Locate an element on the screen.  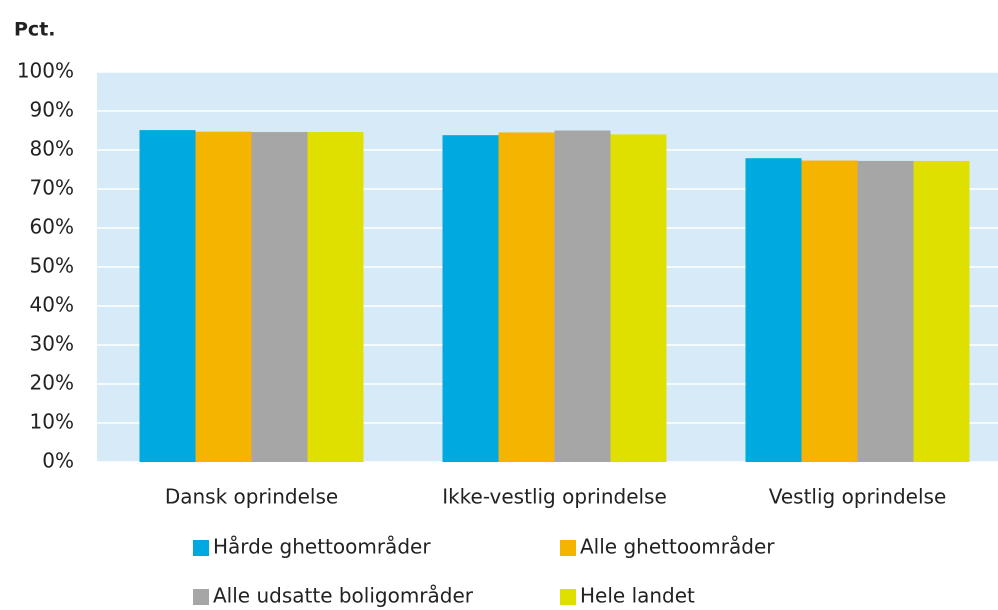
y-tick-label: 90% is located at coordinates (52, 110).